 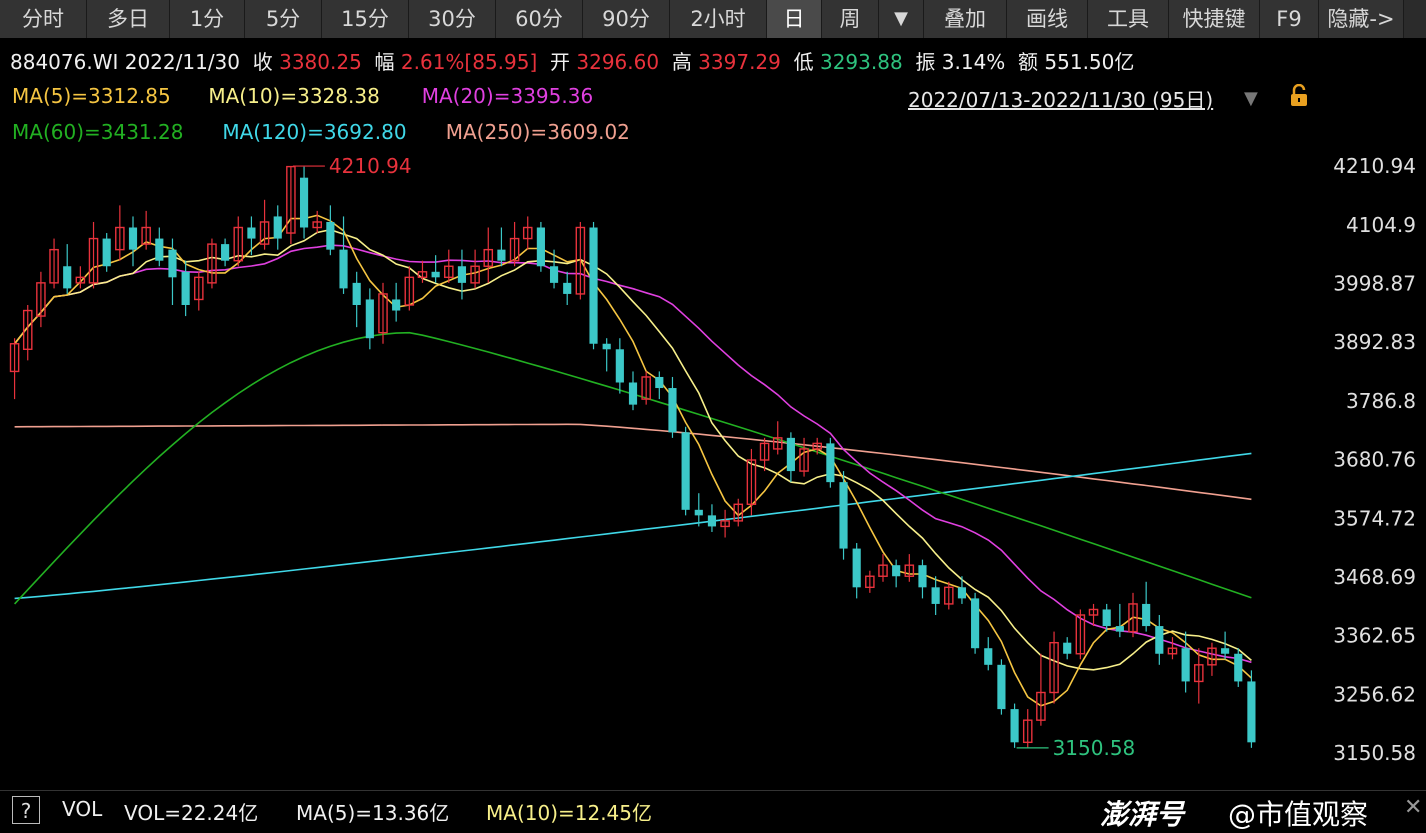 What do you see at coordinates (283, 19) in the screenshot?
I see `tab-3: 5分` at bounding box center [283, 19].